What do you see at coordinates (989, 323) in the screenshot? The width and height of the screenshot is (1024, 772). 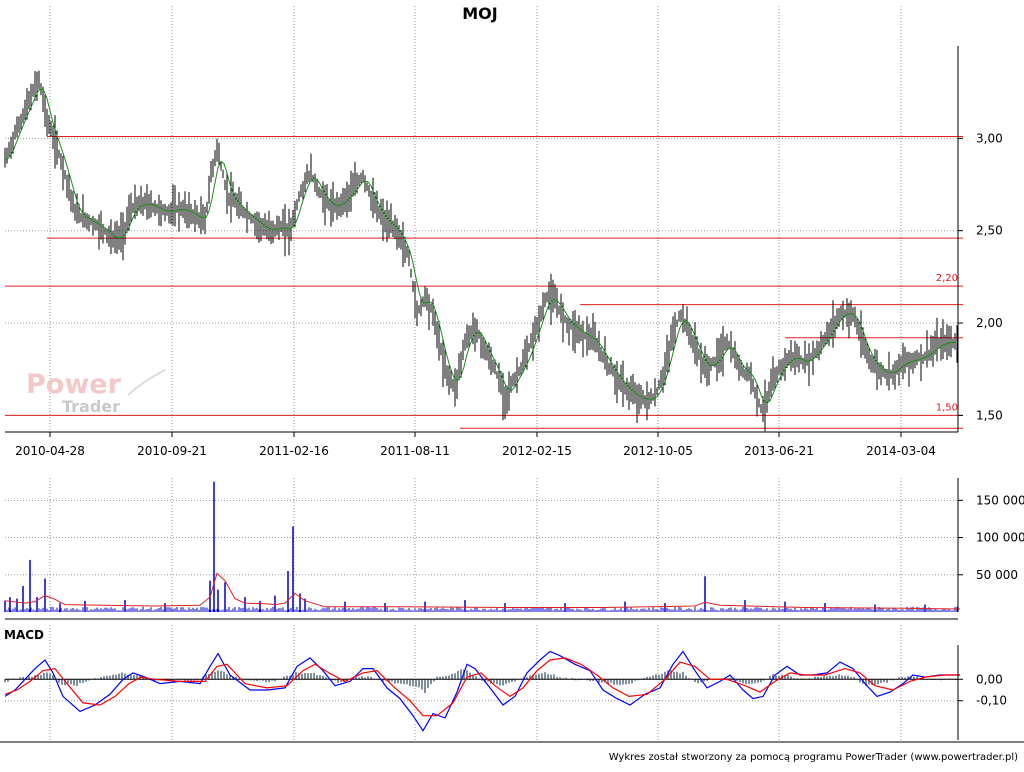 I see `price-y-tick-label: 2,00` at bounding box center [989, 323].